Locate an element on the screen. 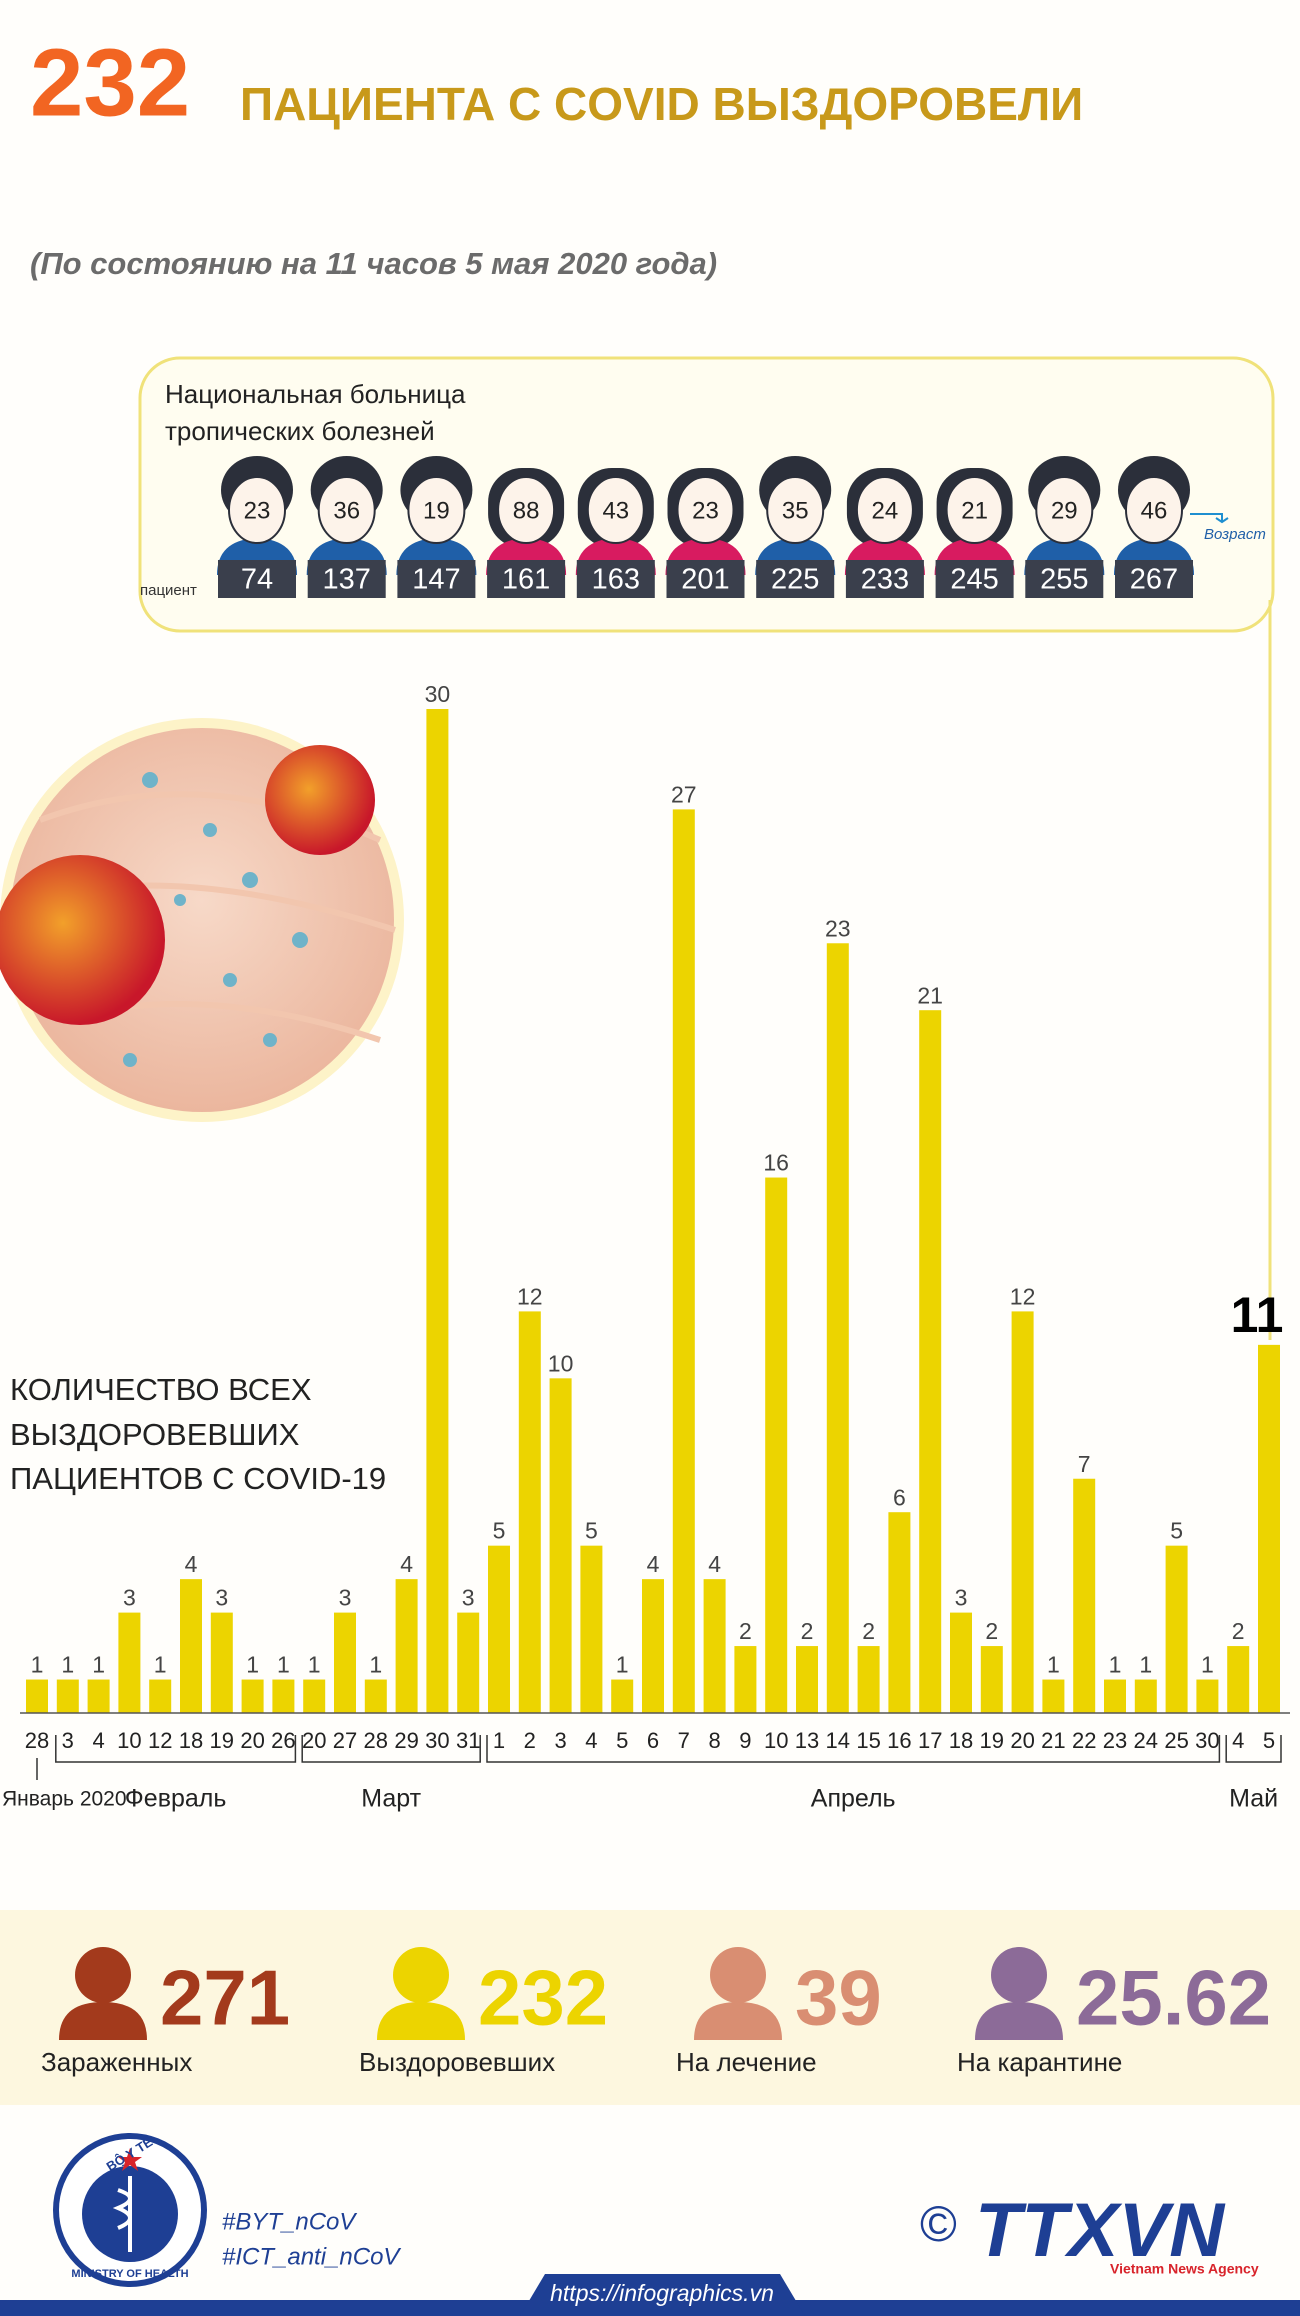 Image resolution: width=1300 pixels, height=2316 pixels. value-label: 7 is located at coordinates (1084, 1464).